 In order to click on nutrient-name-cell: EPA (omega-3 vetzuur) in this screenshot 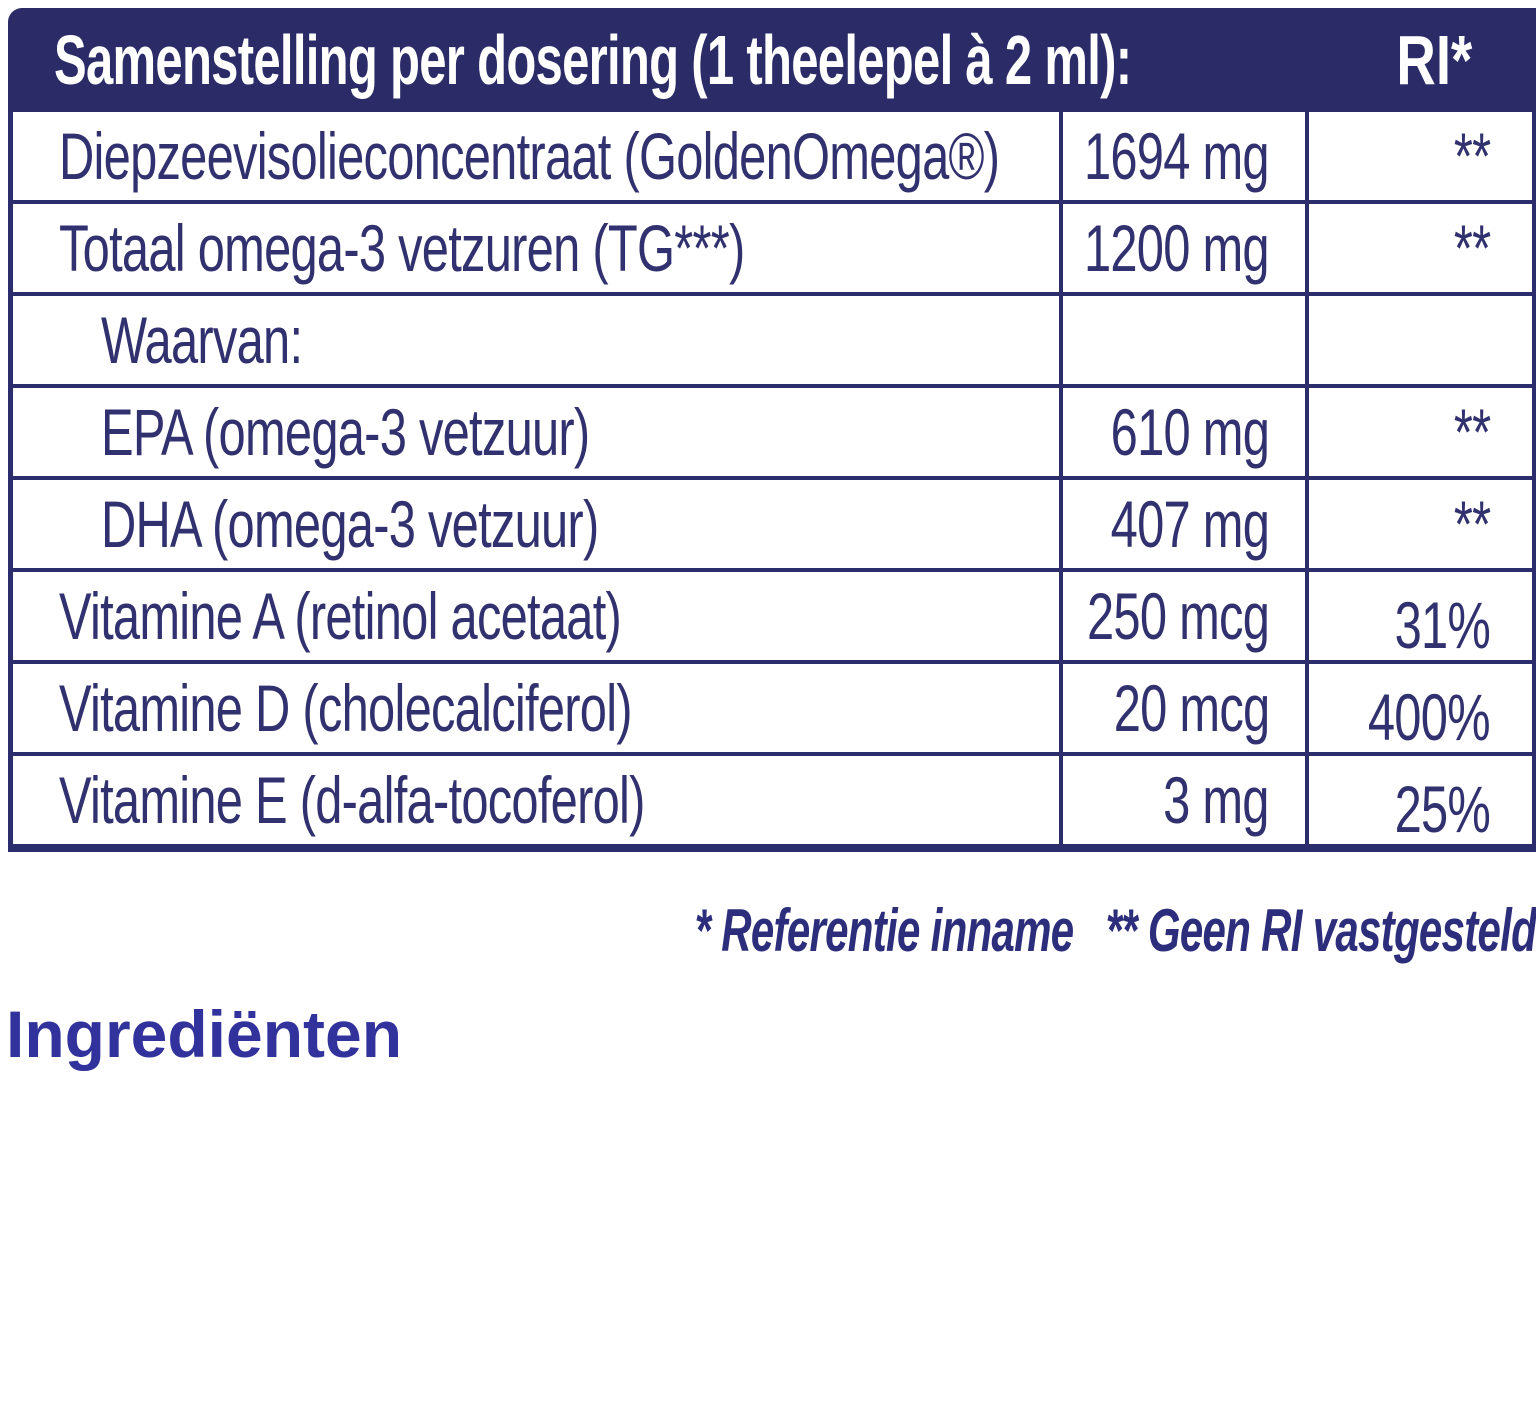, I will do `click(536, 432)`.